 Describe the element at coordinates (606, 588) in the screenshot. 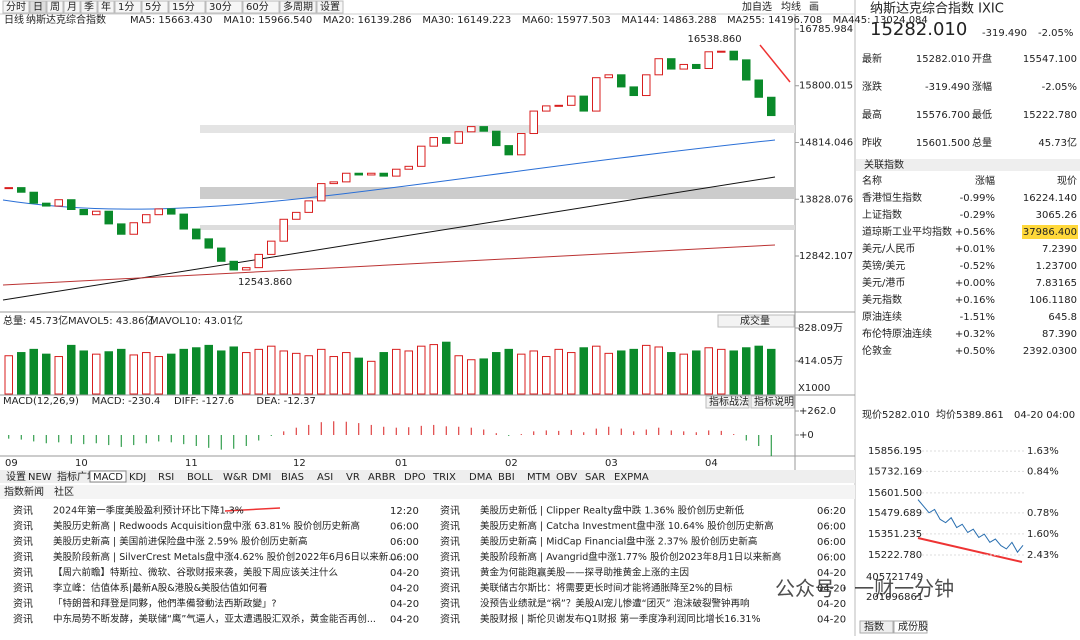

I see `news-title: 美联储古尔斯比：将需要更长时间才能将通胀降至2%的目标` at that location.